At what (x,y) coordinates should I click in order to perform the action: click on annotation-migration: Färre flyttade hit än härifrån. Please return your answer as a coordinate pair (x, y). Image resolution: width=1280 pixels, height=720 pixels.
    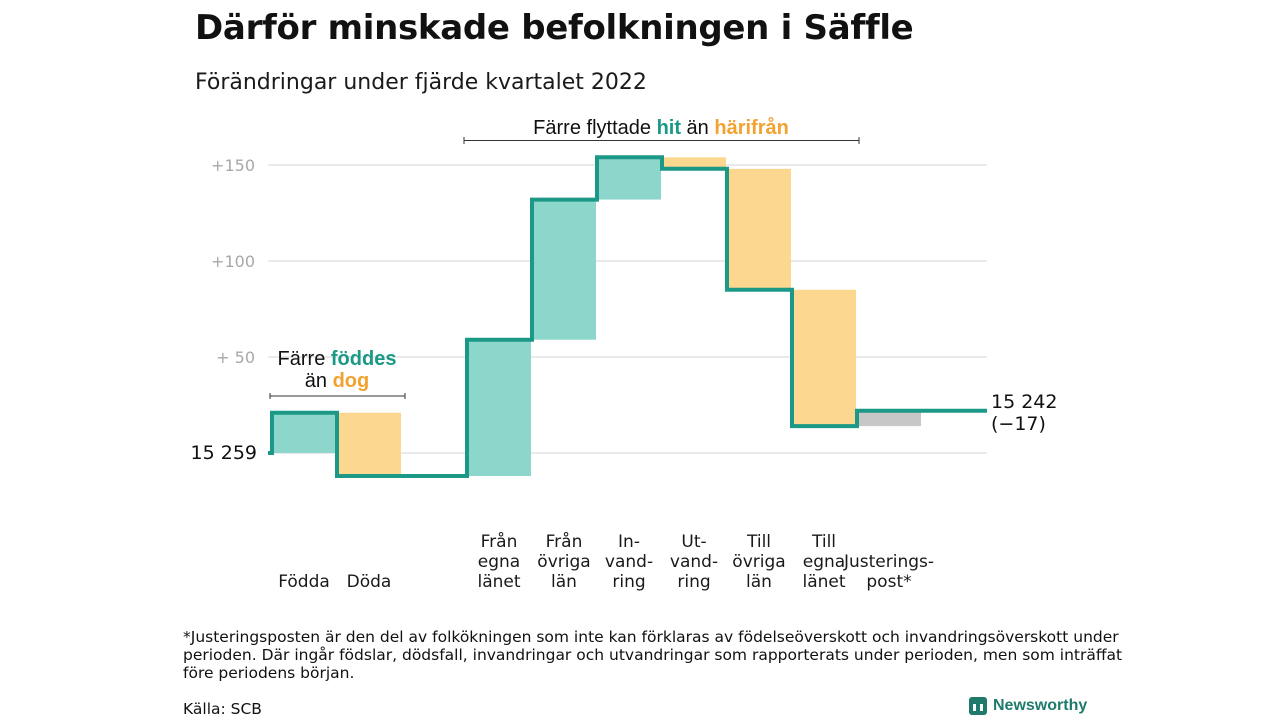
    Looking at the image, I should click on (661, 127).